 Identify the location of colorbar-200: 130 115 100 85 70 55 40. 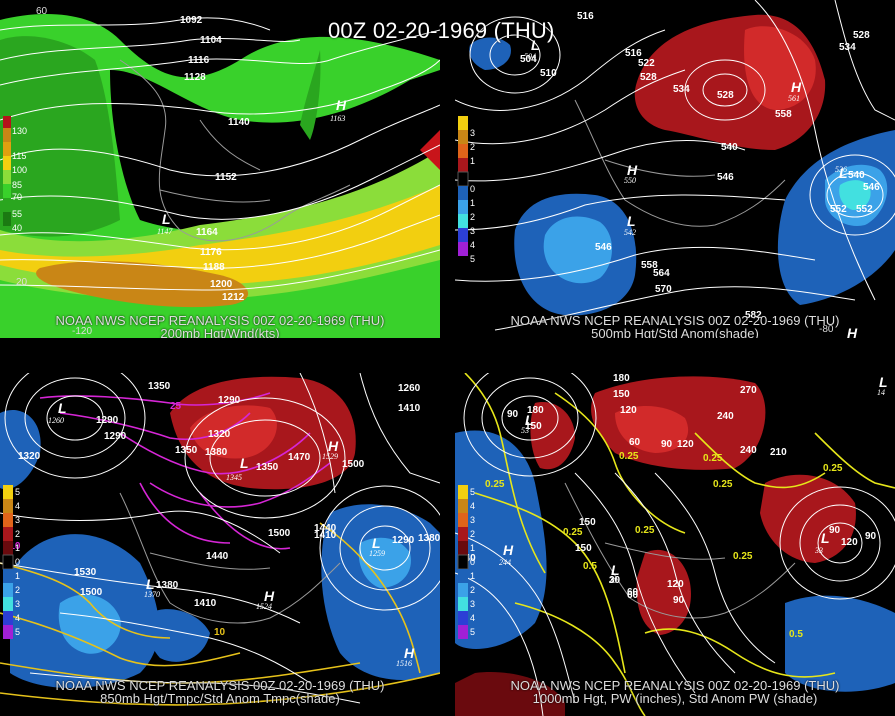
(15, 174).